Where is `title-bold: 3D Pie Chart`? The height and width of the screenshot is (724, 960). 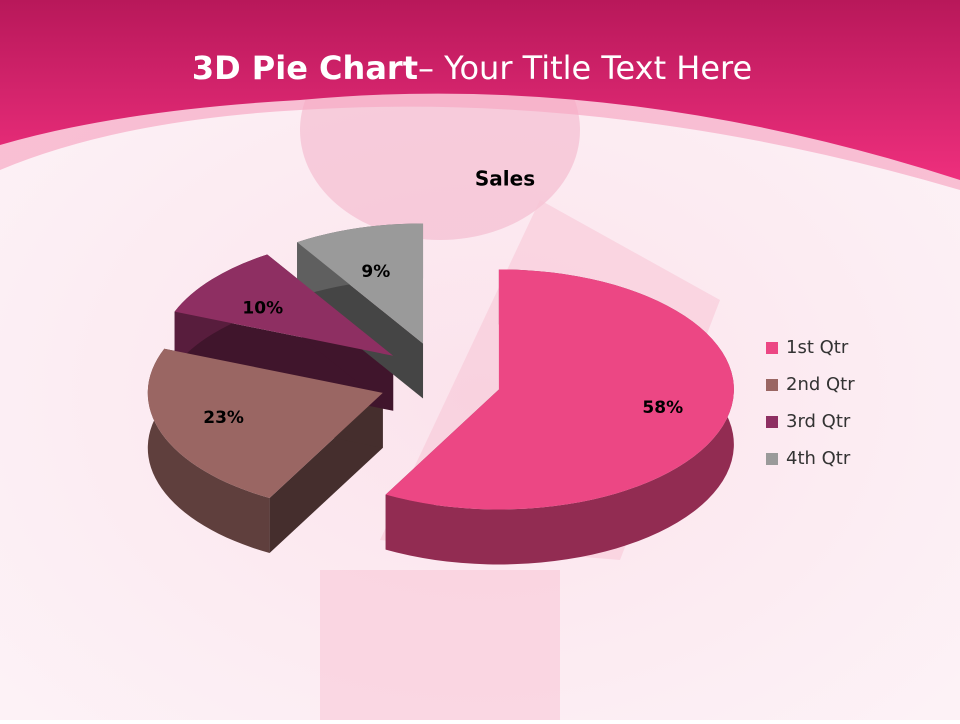 title-bold: 3D Pie Chart is located at coordinates (305, 68).